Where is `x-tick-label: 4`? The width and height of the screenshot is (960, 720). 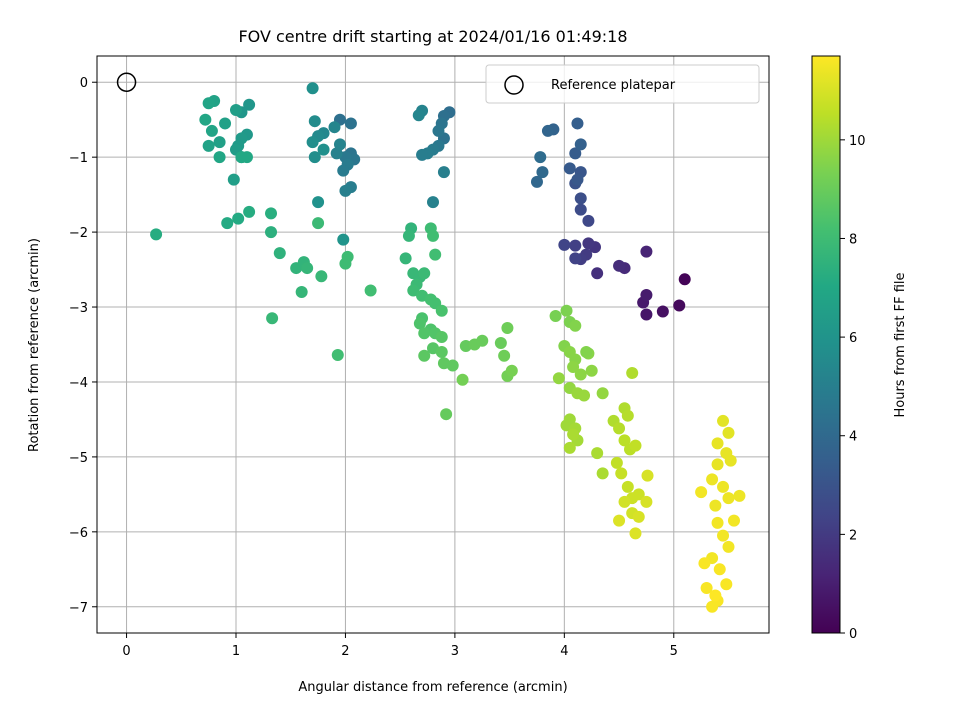 x-tick-label: 4 is located at coordinates (564, 651).